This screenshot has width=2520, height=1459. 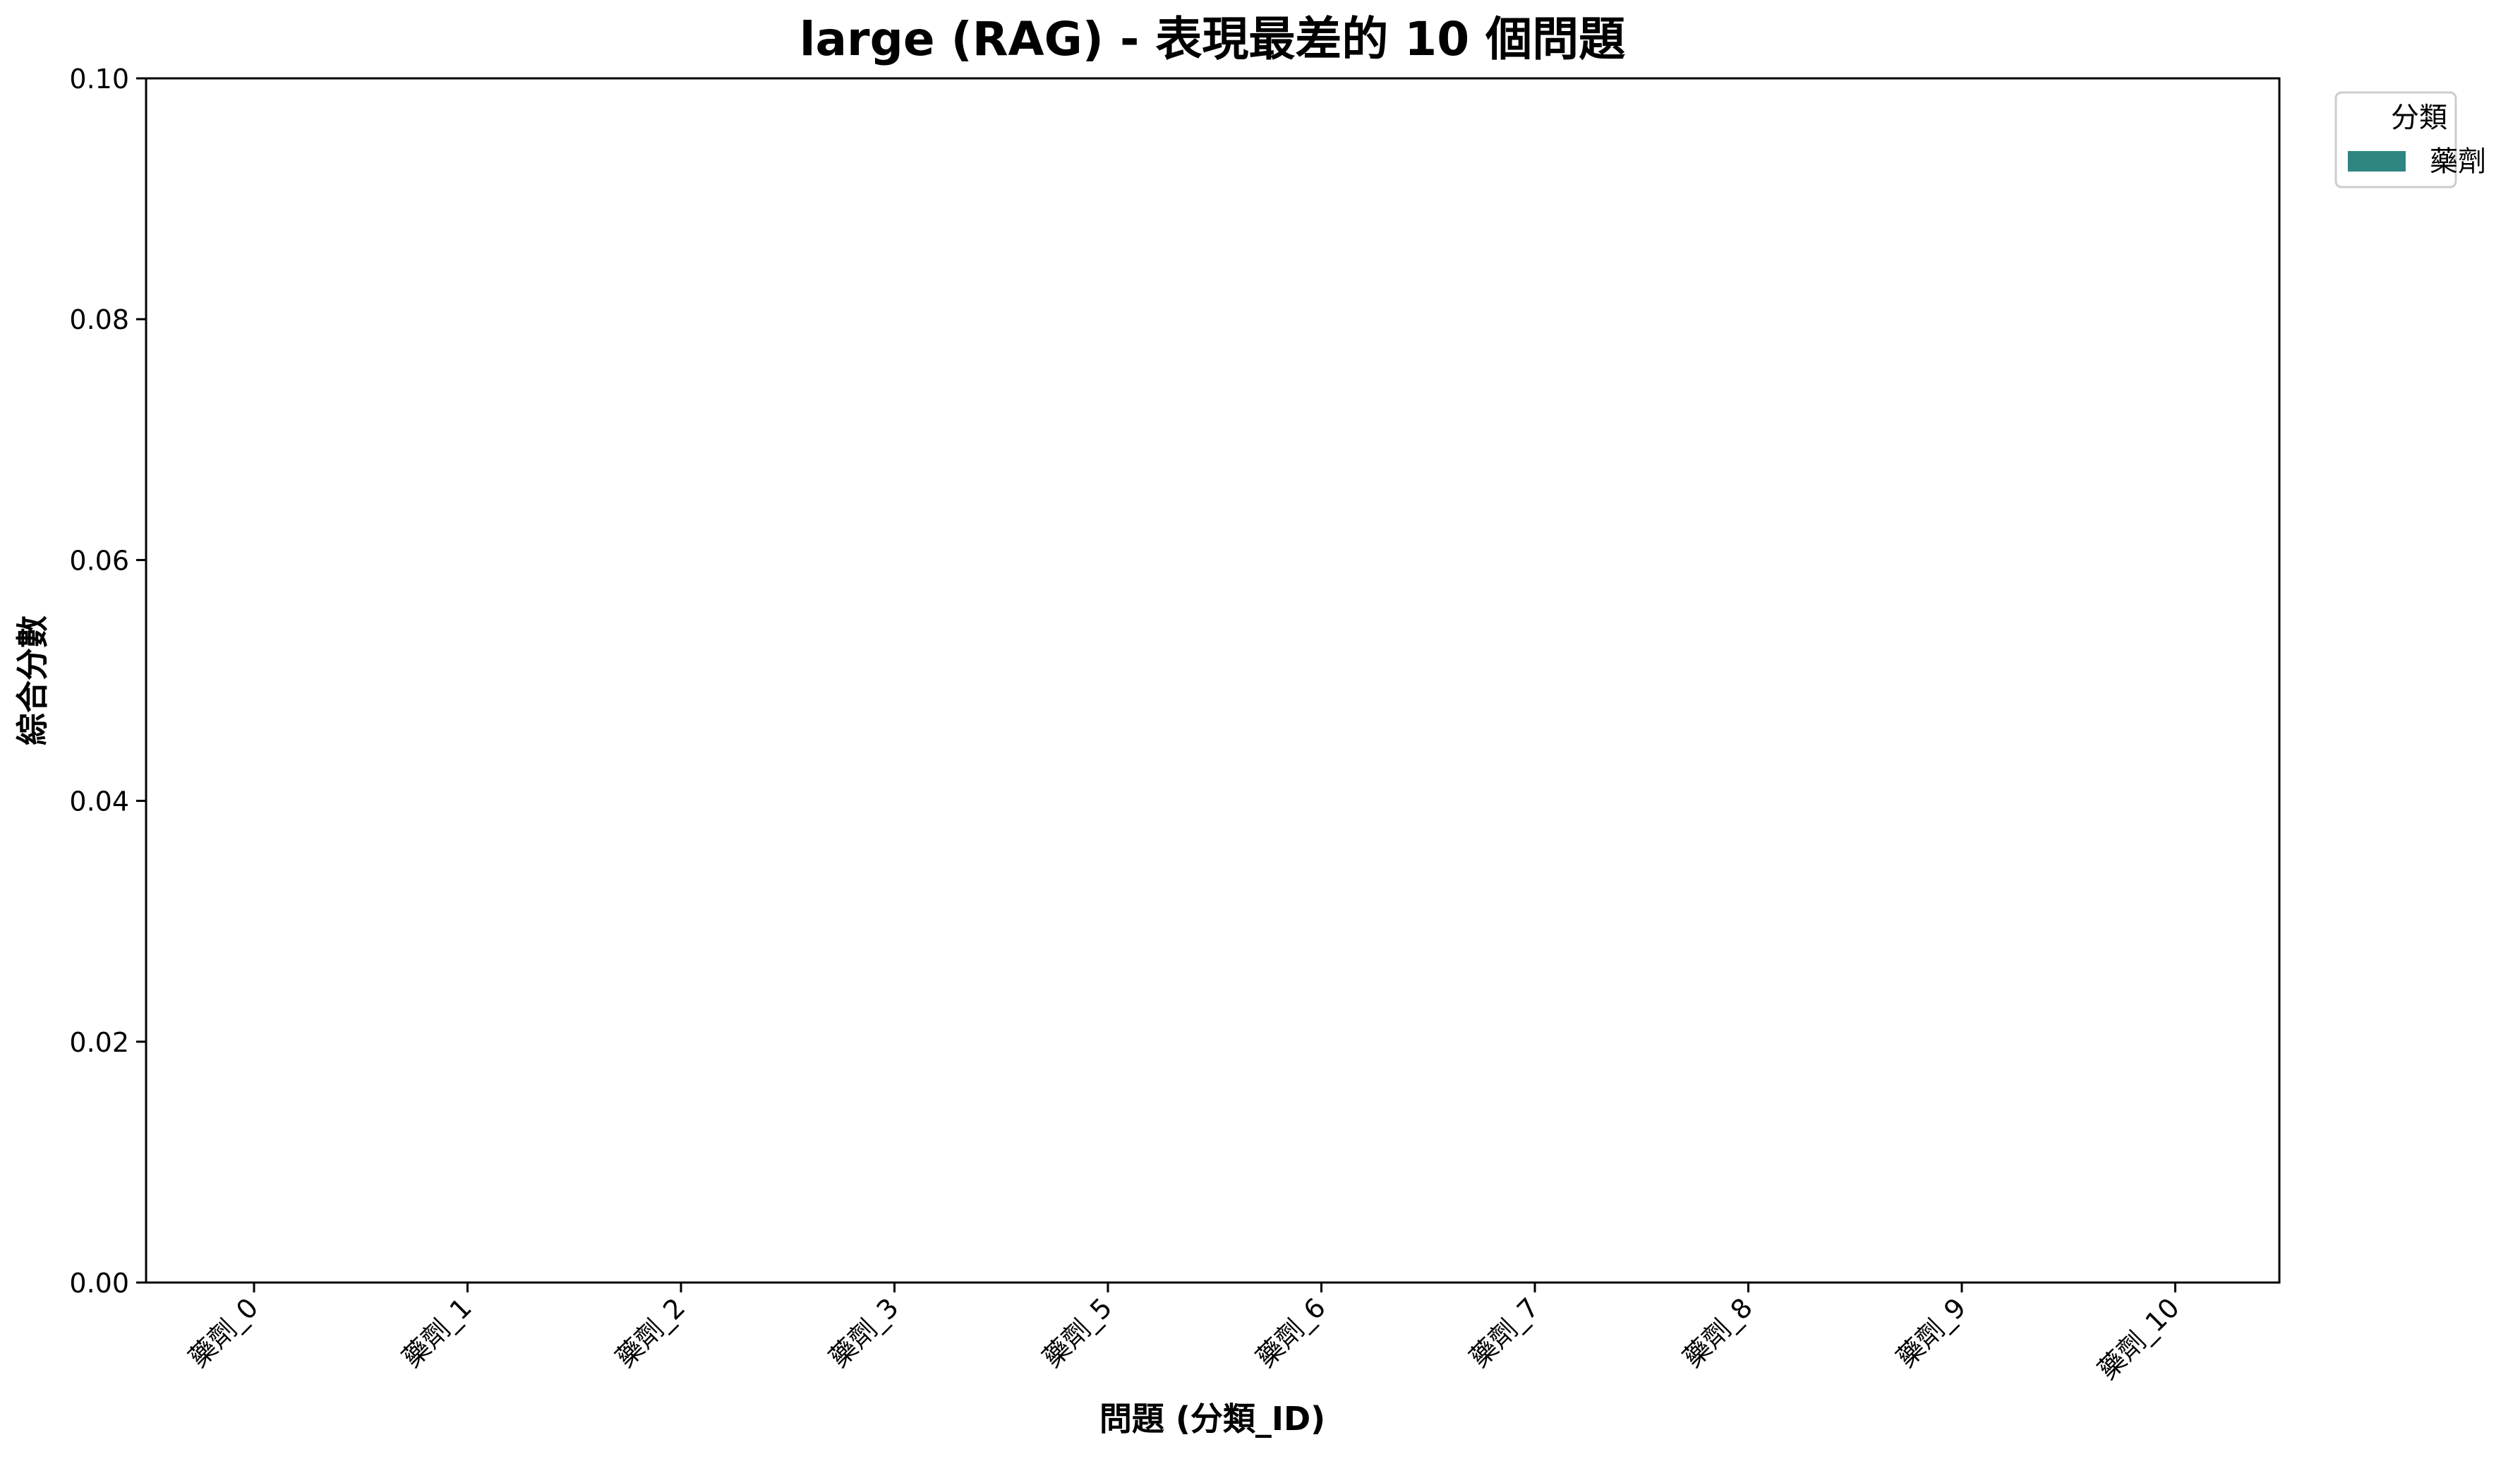 I want to click on y-tick-label: 0.02, so click(x=99, y=1043).